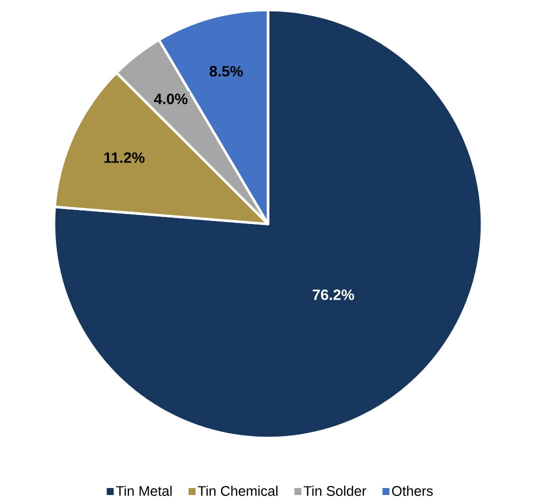 The width and height of the screenshot is (542, 504). What do you see at coordinates (124, 157) in the screenshot?
I see `data-label: 11.2%` at bounding box center [124, 157].